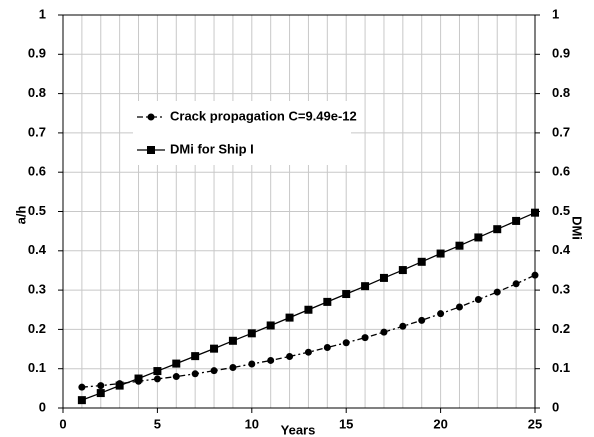 Image resolution: width=594 pixels, height=437 pixels. What do you see at coordinates (561, 171) in the screenshot?
I see `y2-tick-label: 0.6` at bounding box center [561, 171].